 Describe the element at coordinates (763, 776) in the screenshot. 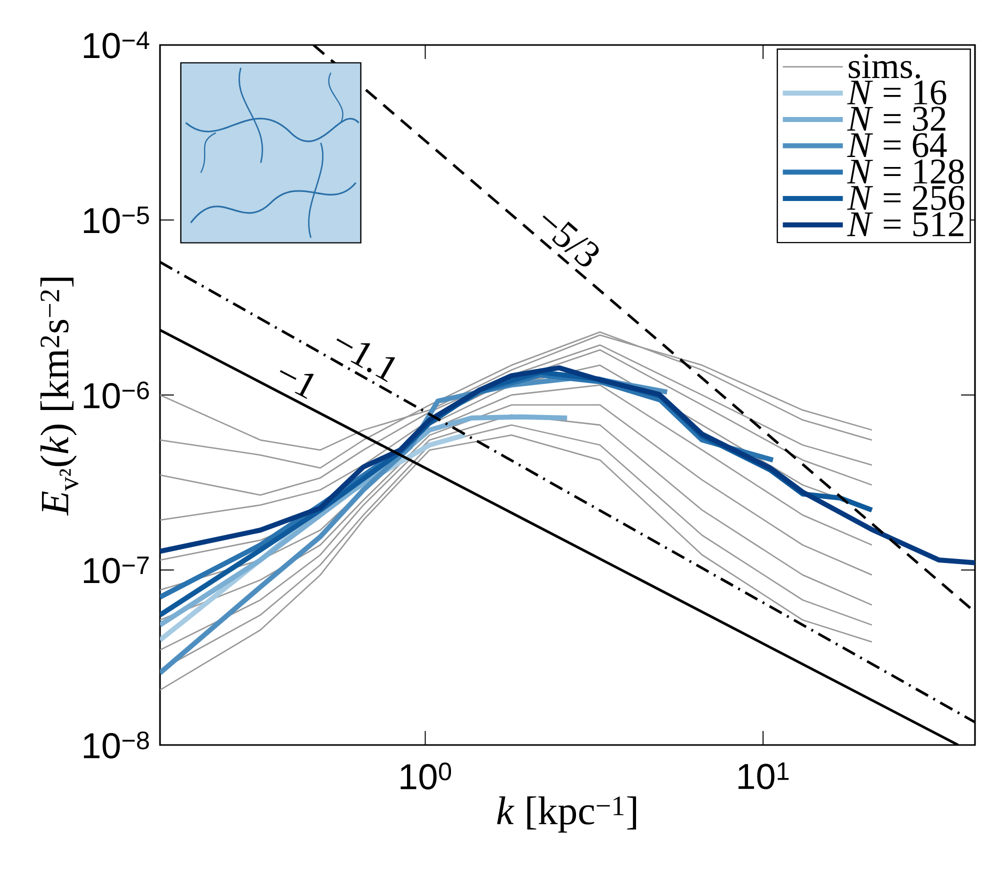

I see `x-tick-label: 10$^{1}$` at that location.